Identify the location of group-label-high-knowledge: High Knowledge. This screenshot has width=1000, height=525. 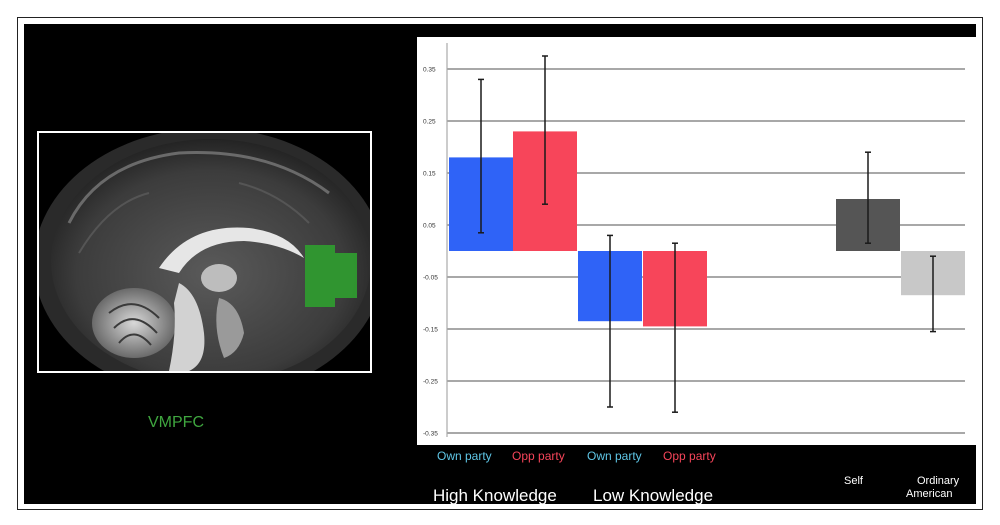
(495, 495).